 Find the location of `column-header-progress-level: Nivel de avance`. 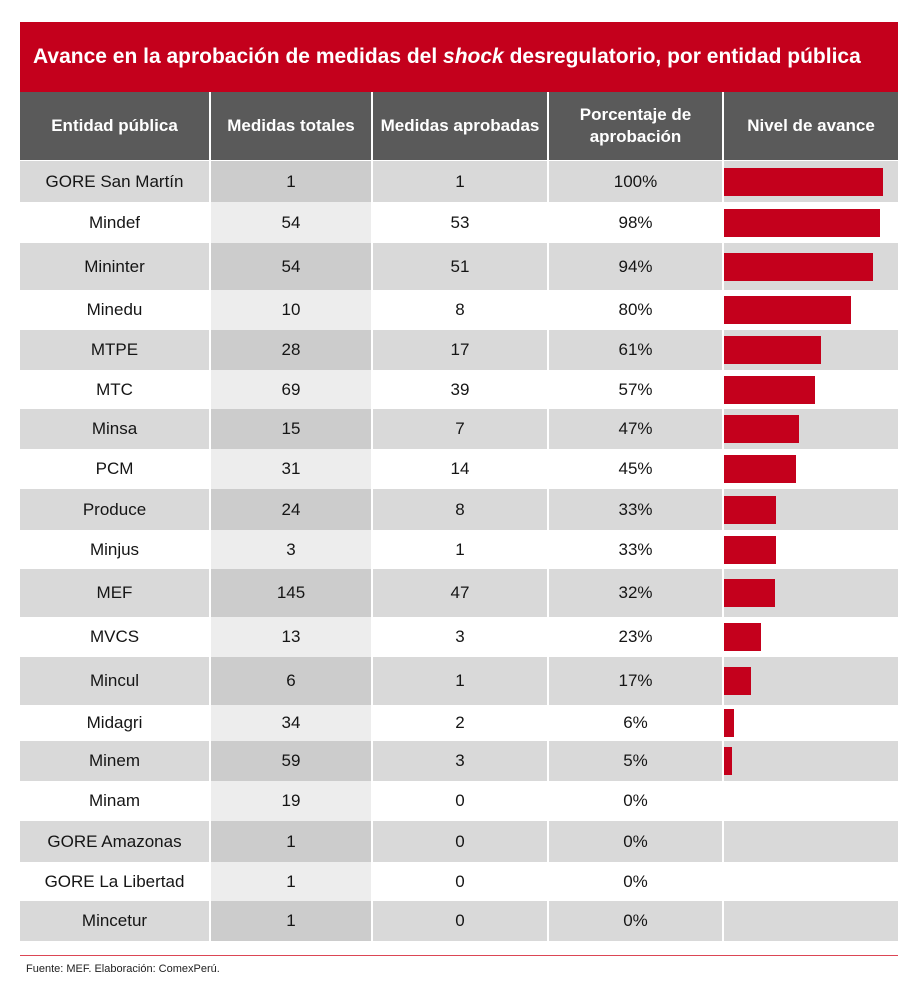

column-header-progress-level: Nivel de avance is located at coordinates (810, 126).